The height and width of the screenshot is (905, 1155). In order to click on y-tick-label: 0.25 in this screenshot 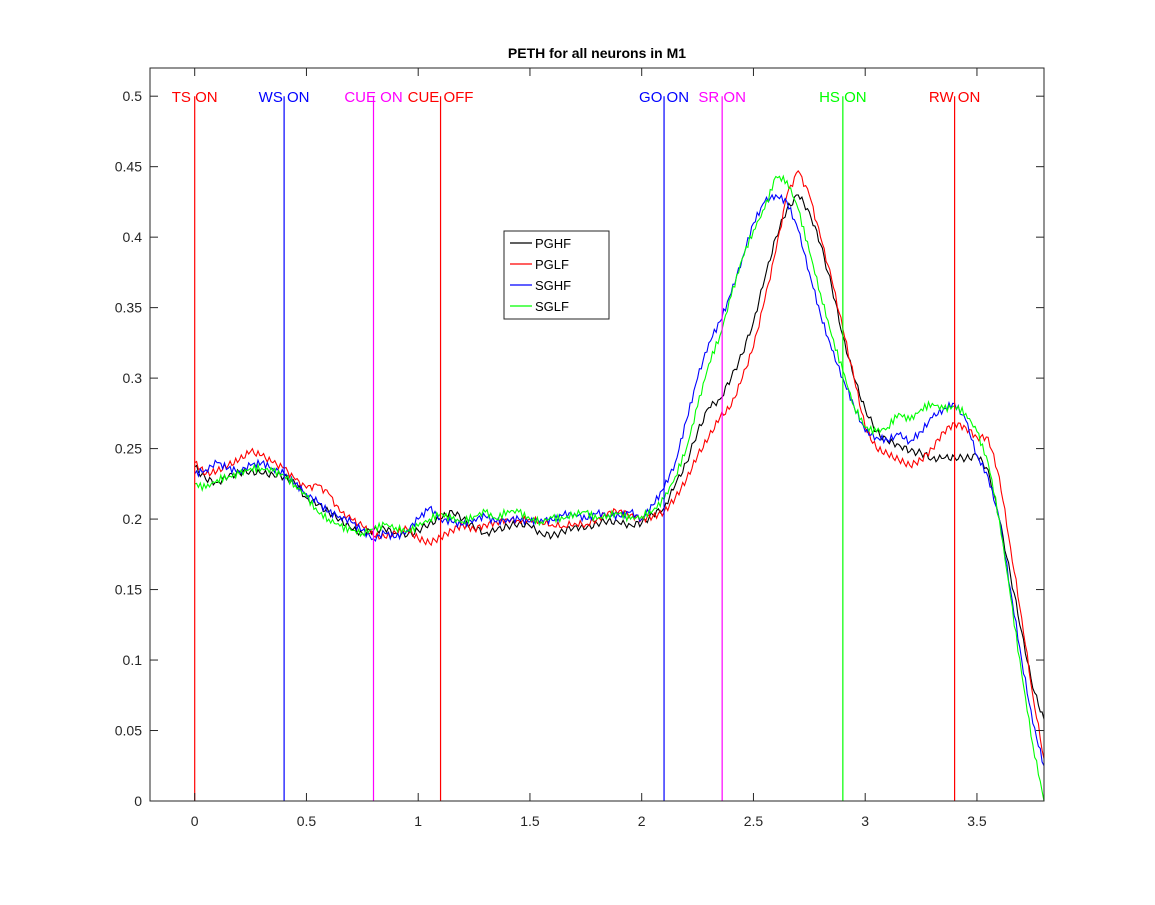, I will do `click(128, 449)`.